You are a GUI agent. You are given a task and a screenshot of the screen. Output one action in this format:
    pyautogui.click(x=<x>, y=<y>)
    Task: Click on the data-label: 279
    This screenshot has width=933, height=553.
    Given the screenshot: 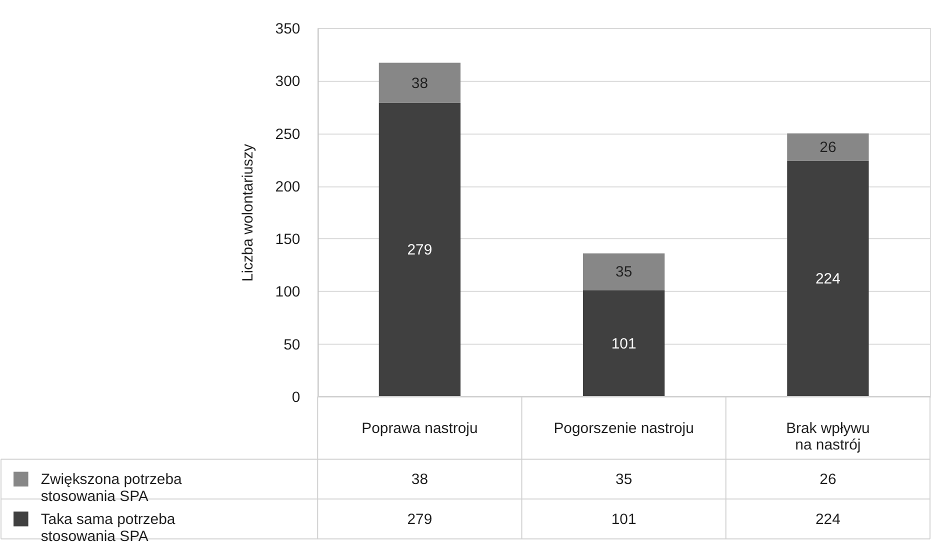 What is the action you would take?
    pyautogui.click(x=419, y=250)
    